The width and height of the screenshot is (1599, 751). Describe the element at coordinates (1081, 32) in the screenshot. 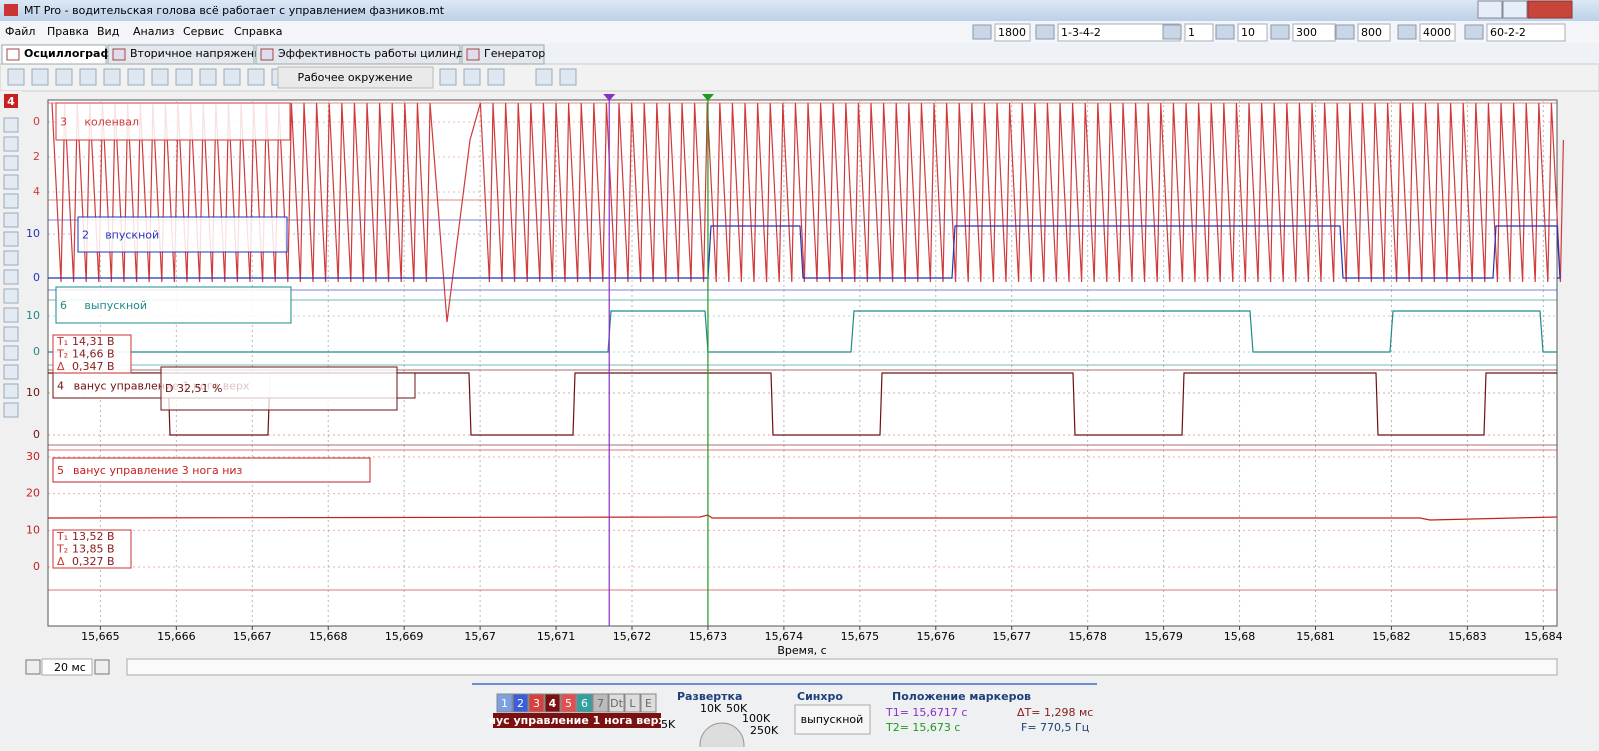

I see `field-value: 1-3-4-2` at that location.